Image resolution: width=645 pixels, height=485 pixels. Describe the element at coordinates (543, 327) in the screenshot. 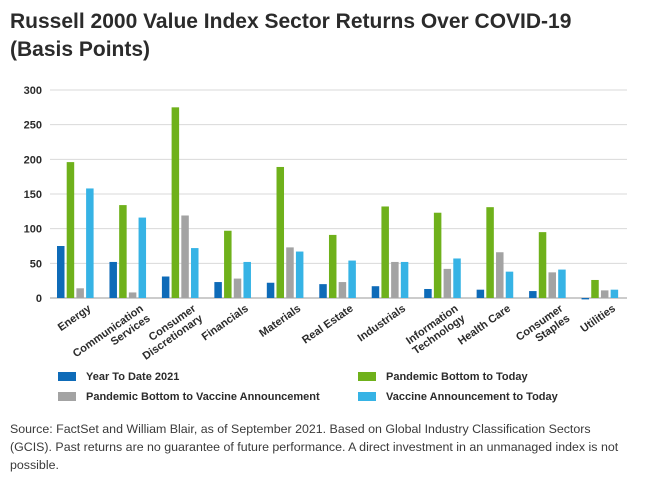

I see `x-tick-label: ConsumerStaples` at that location.